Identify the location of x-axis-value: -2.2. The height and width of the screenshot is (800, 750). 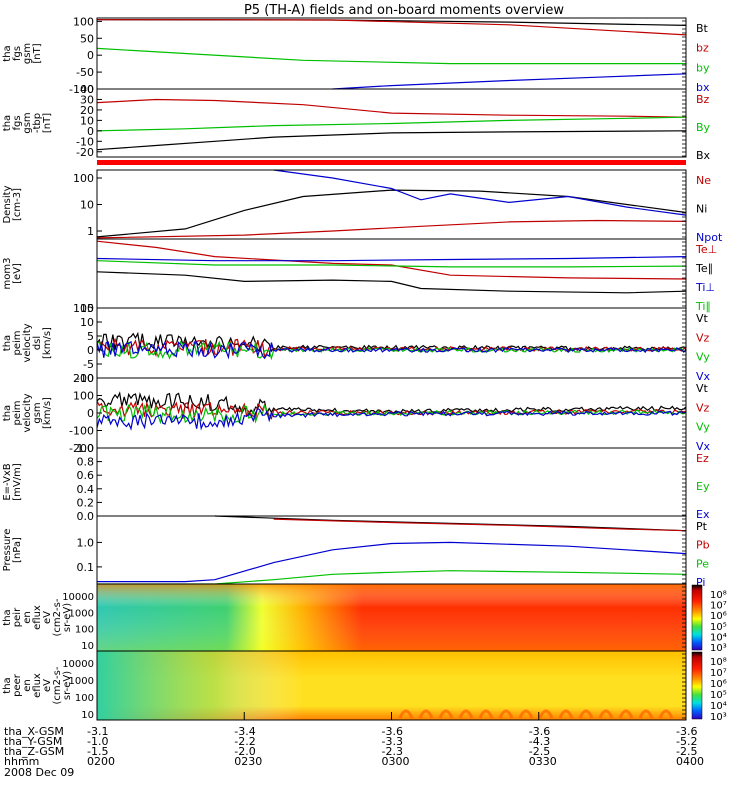
(244, 741).